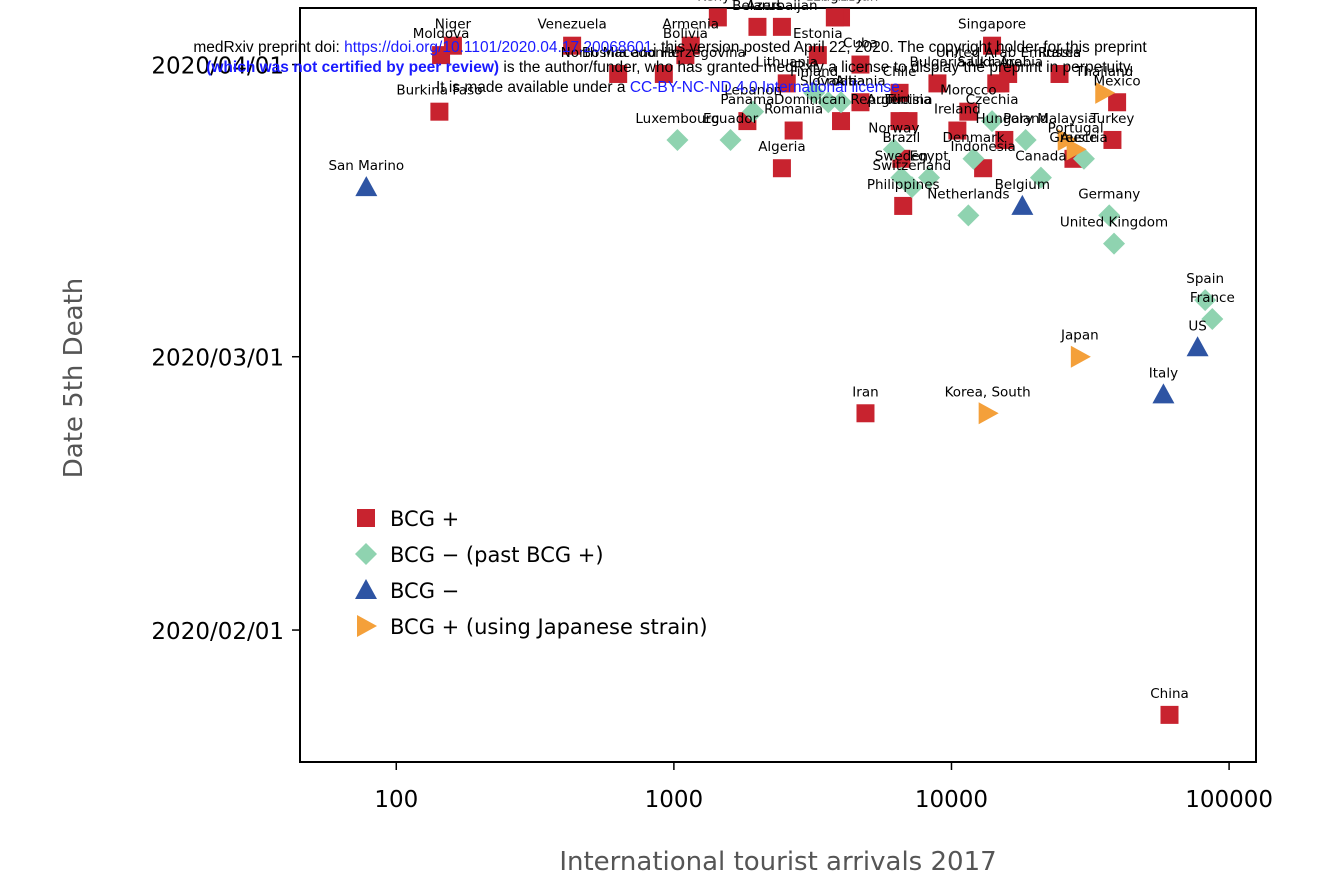  I want to click on legend-label-diamond: BCG − (past BCG +), so click(497, 555).